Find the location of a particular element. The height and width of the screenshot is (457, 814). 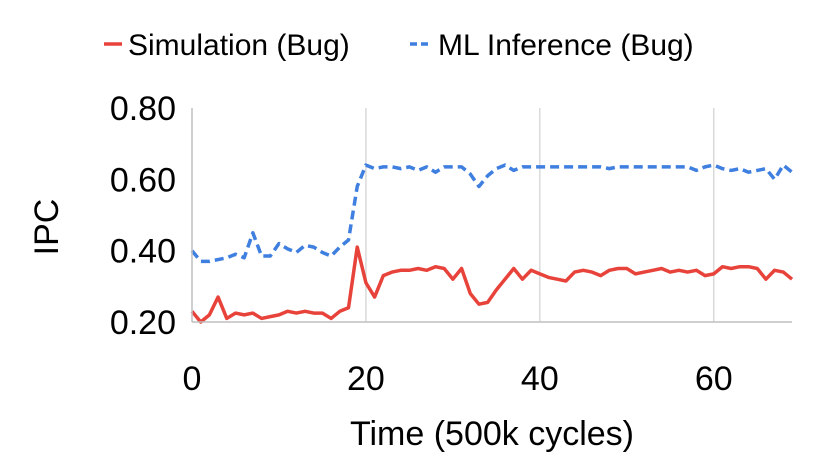

x-tick-label: 60 is located at coordinates (714, 379).